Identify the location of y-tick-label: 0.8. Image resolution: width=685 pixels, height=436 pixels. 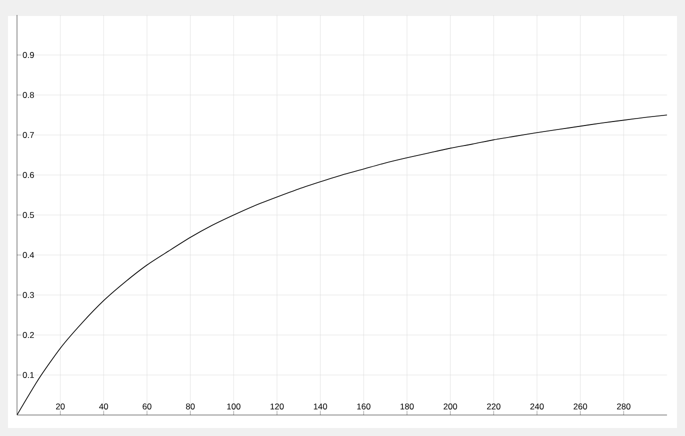
(28, 95).